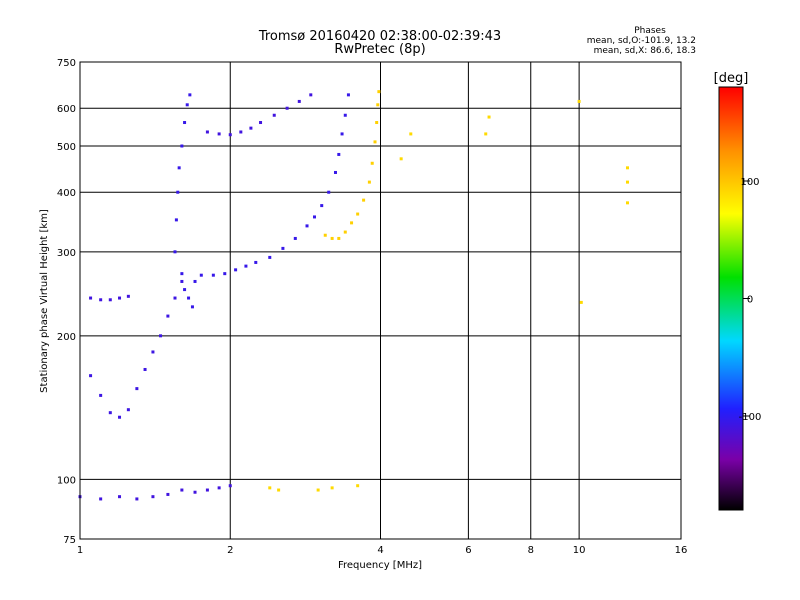 Image resolution: width=800 pixels, height=600 pixels. I want to click on x-tick-label: 2, so click(230, 550).